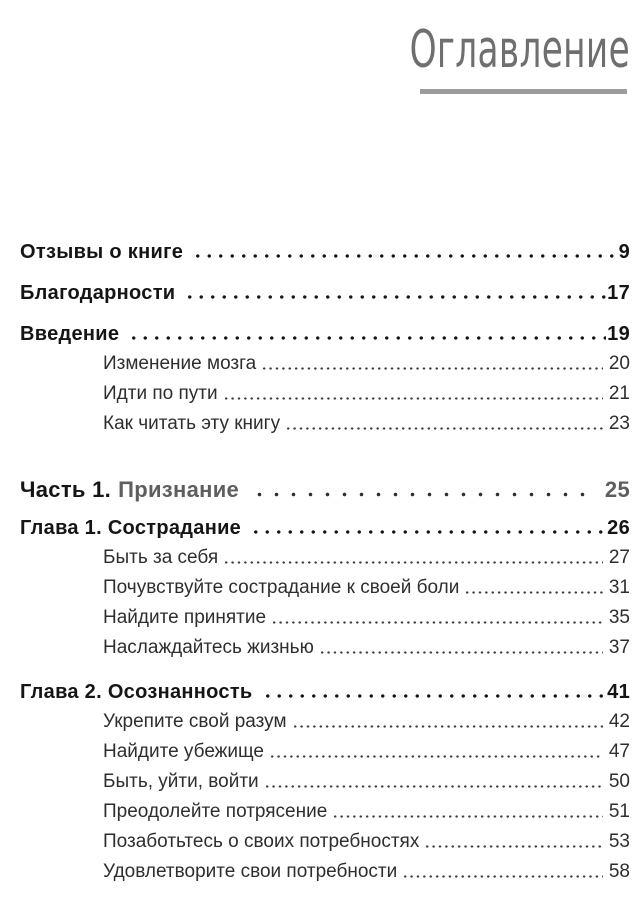 This screenshot has width=643, height=908. Describe the element at coordinates (618, 293) in the screenshot. I see `toc-entry-page: 17` at that location.